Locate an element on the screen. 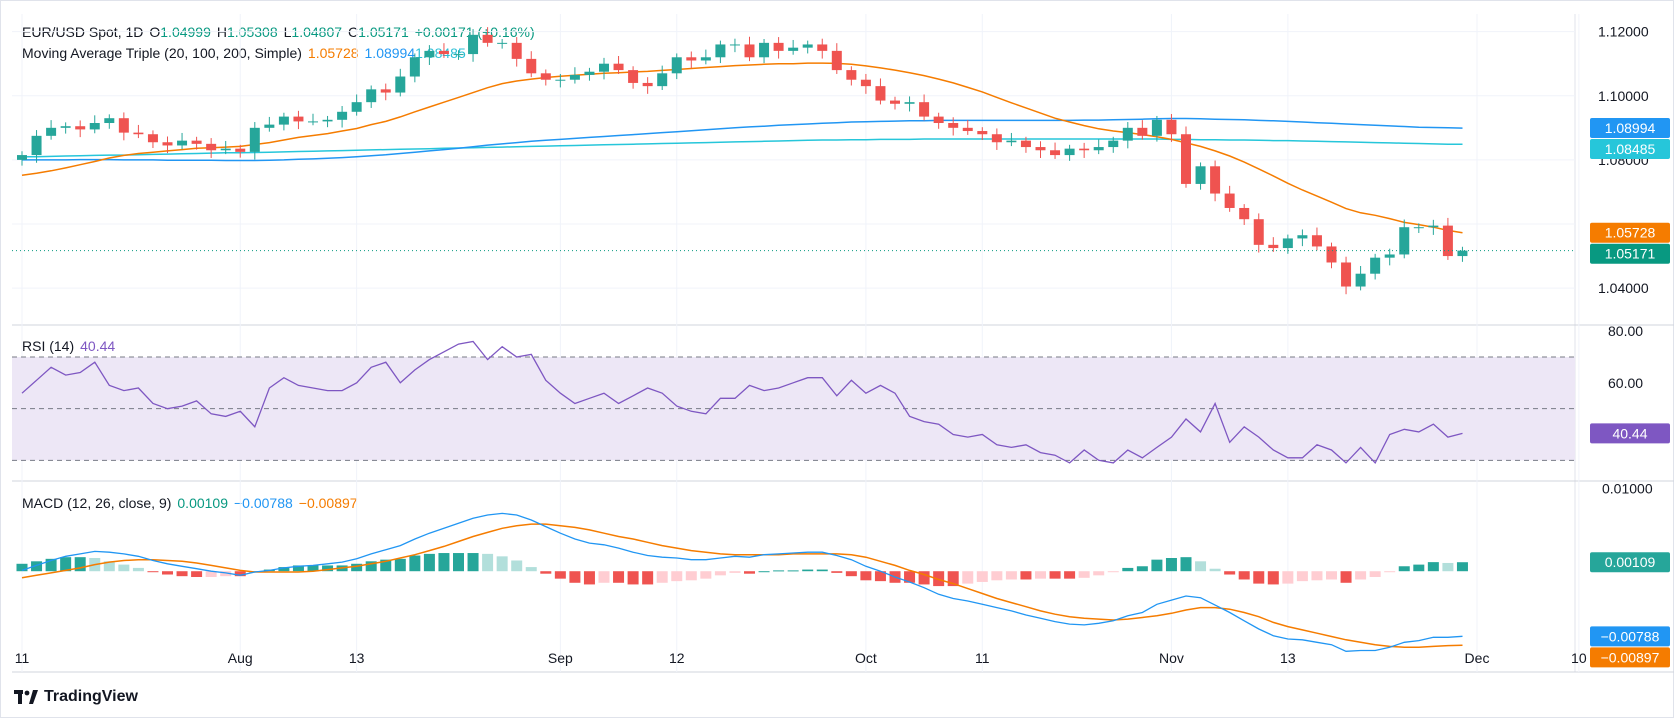  rsi-line is located at coordinates (742, 402).